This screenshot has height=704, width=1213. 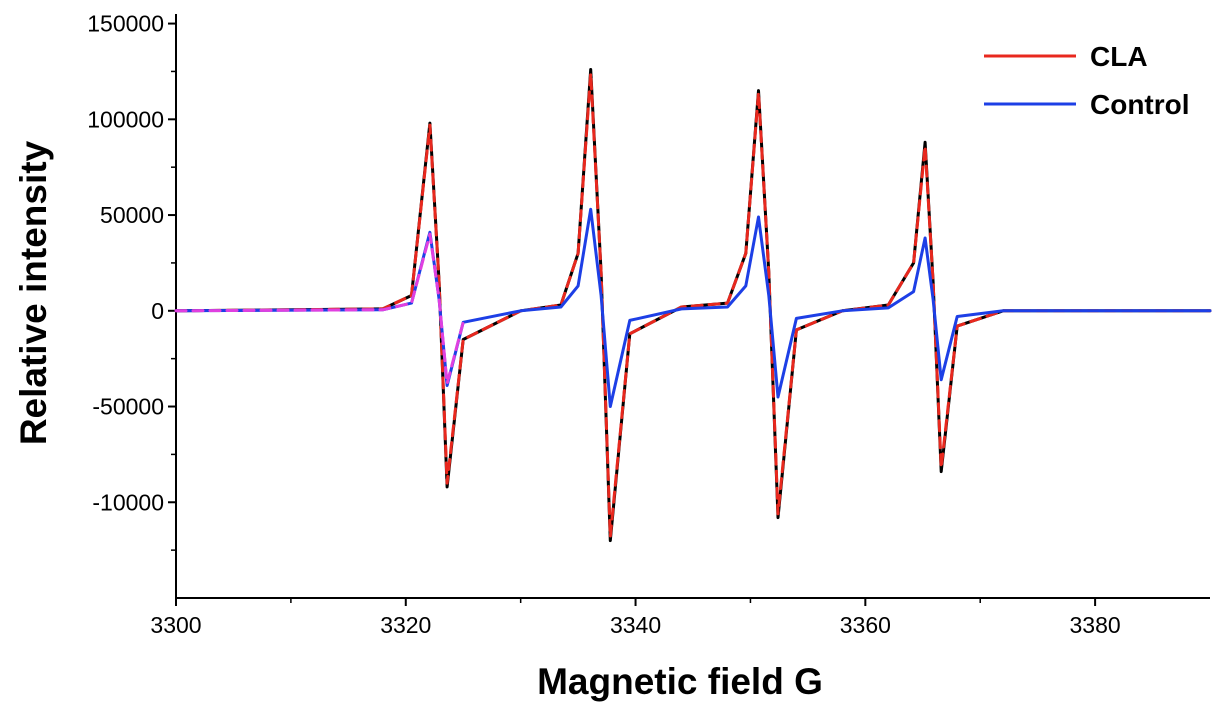 I want to click on x-tick-label: 3320, so click(x=405, y=625).